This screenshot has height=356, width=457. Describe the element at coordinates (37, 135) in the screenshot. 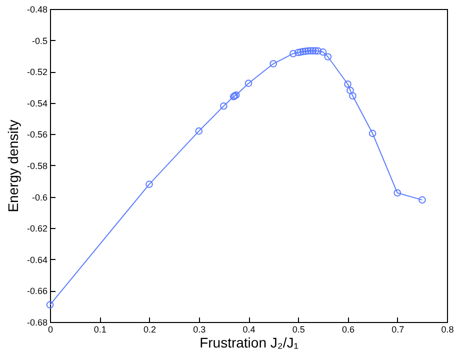

I see `y-tick-label: -0.56` at that location.